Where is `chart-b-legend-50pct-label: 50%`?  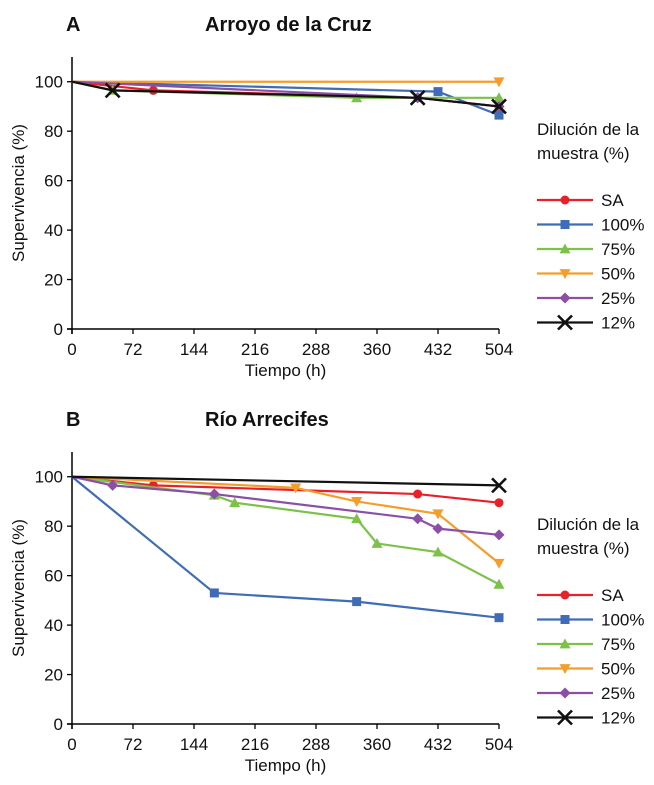 chart-b-legend-50pct-label: 50% is located at coordinates (618, 669).